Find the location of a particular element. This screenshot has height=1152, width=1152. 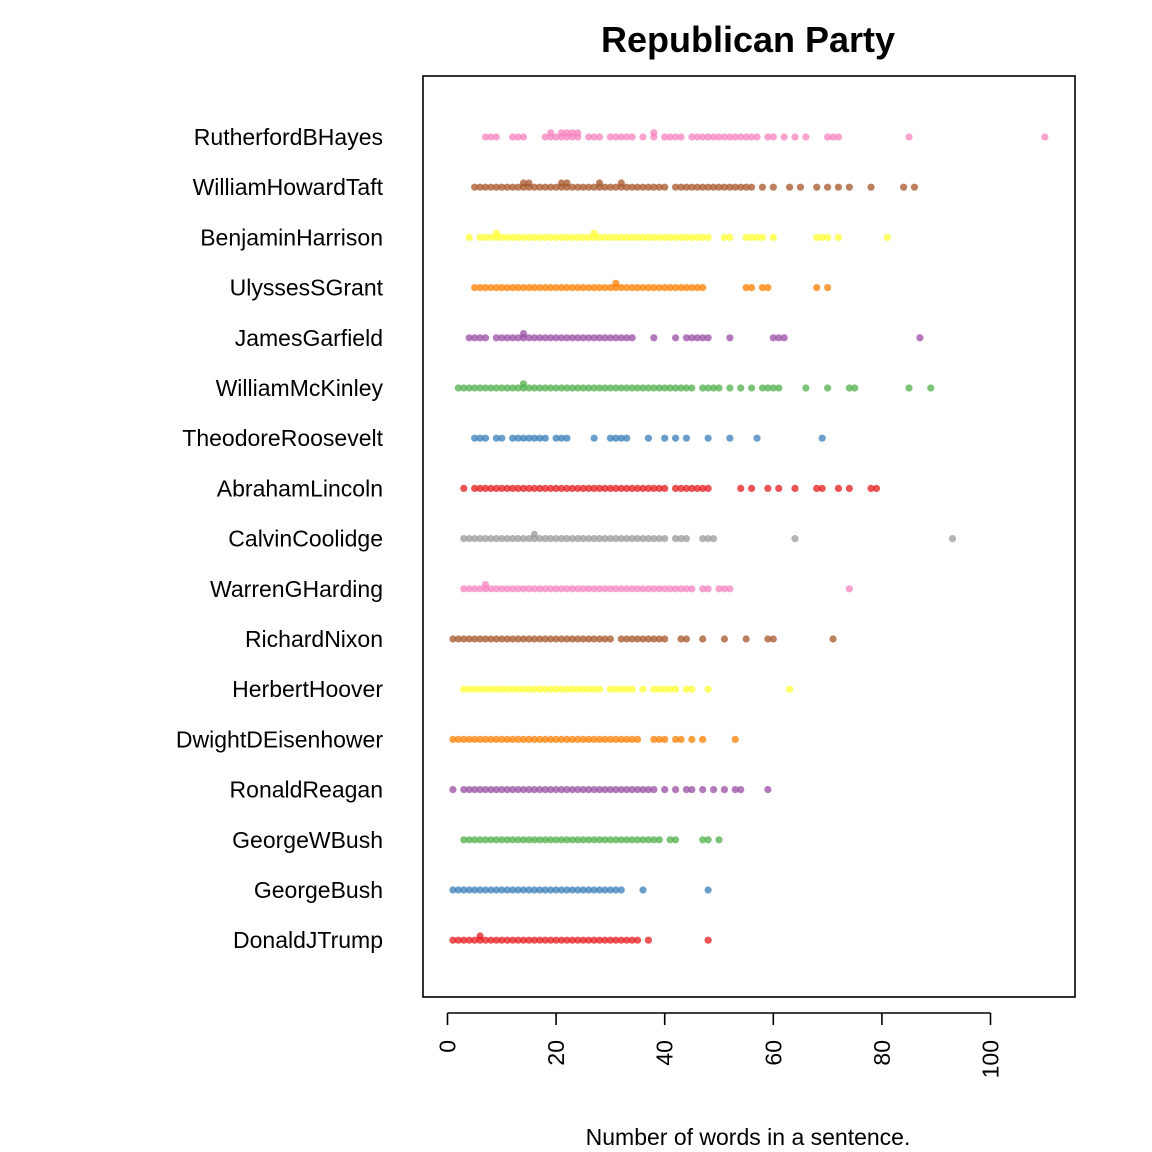

series-label: RonaldReagan is located at coordinates (306, 790).